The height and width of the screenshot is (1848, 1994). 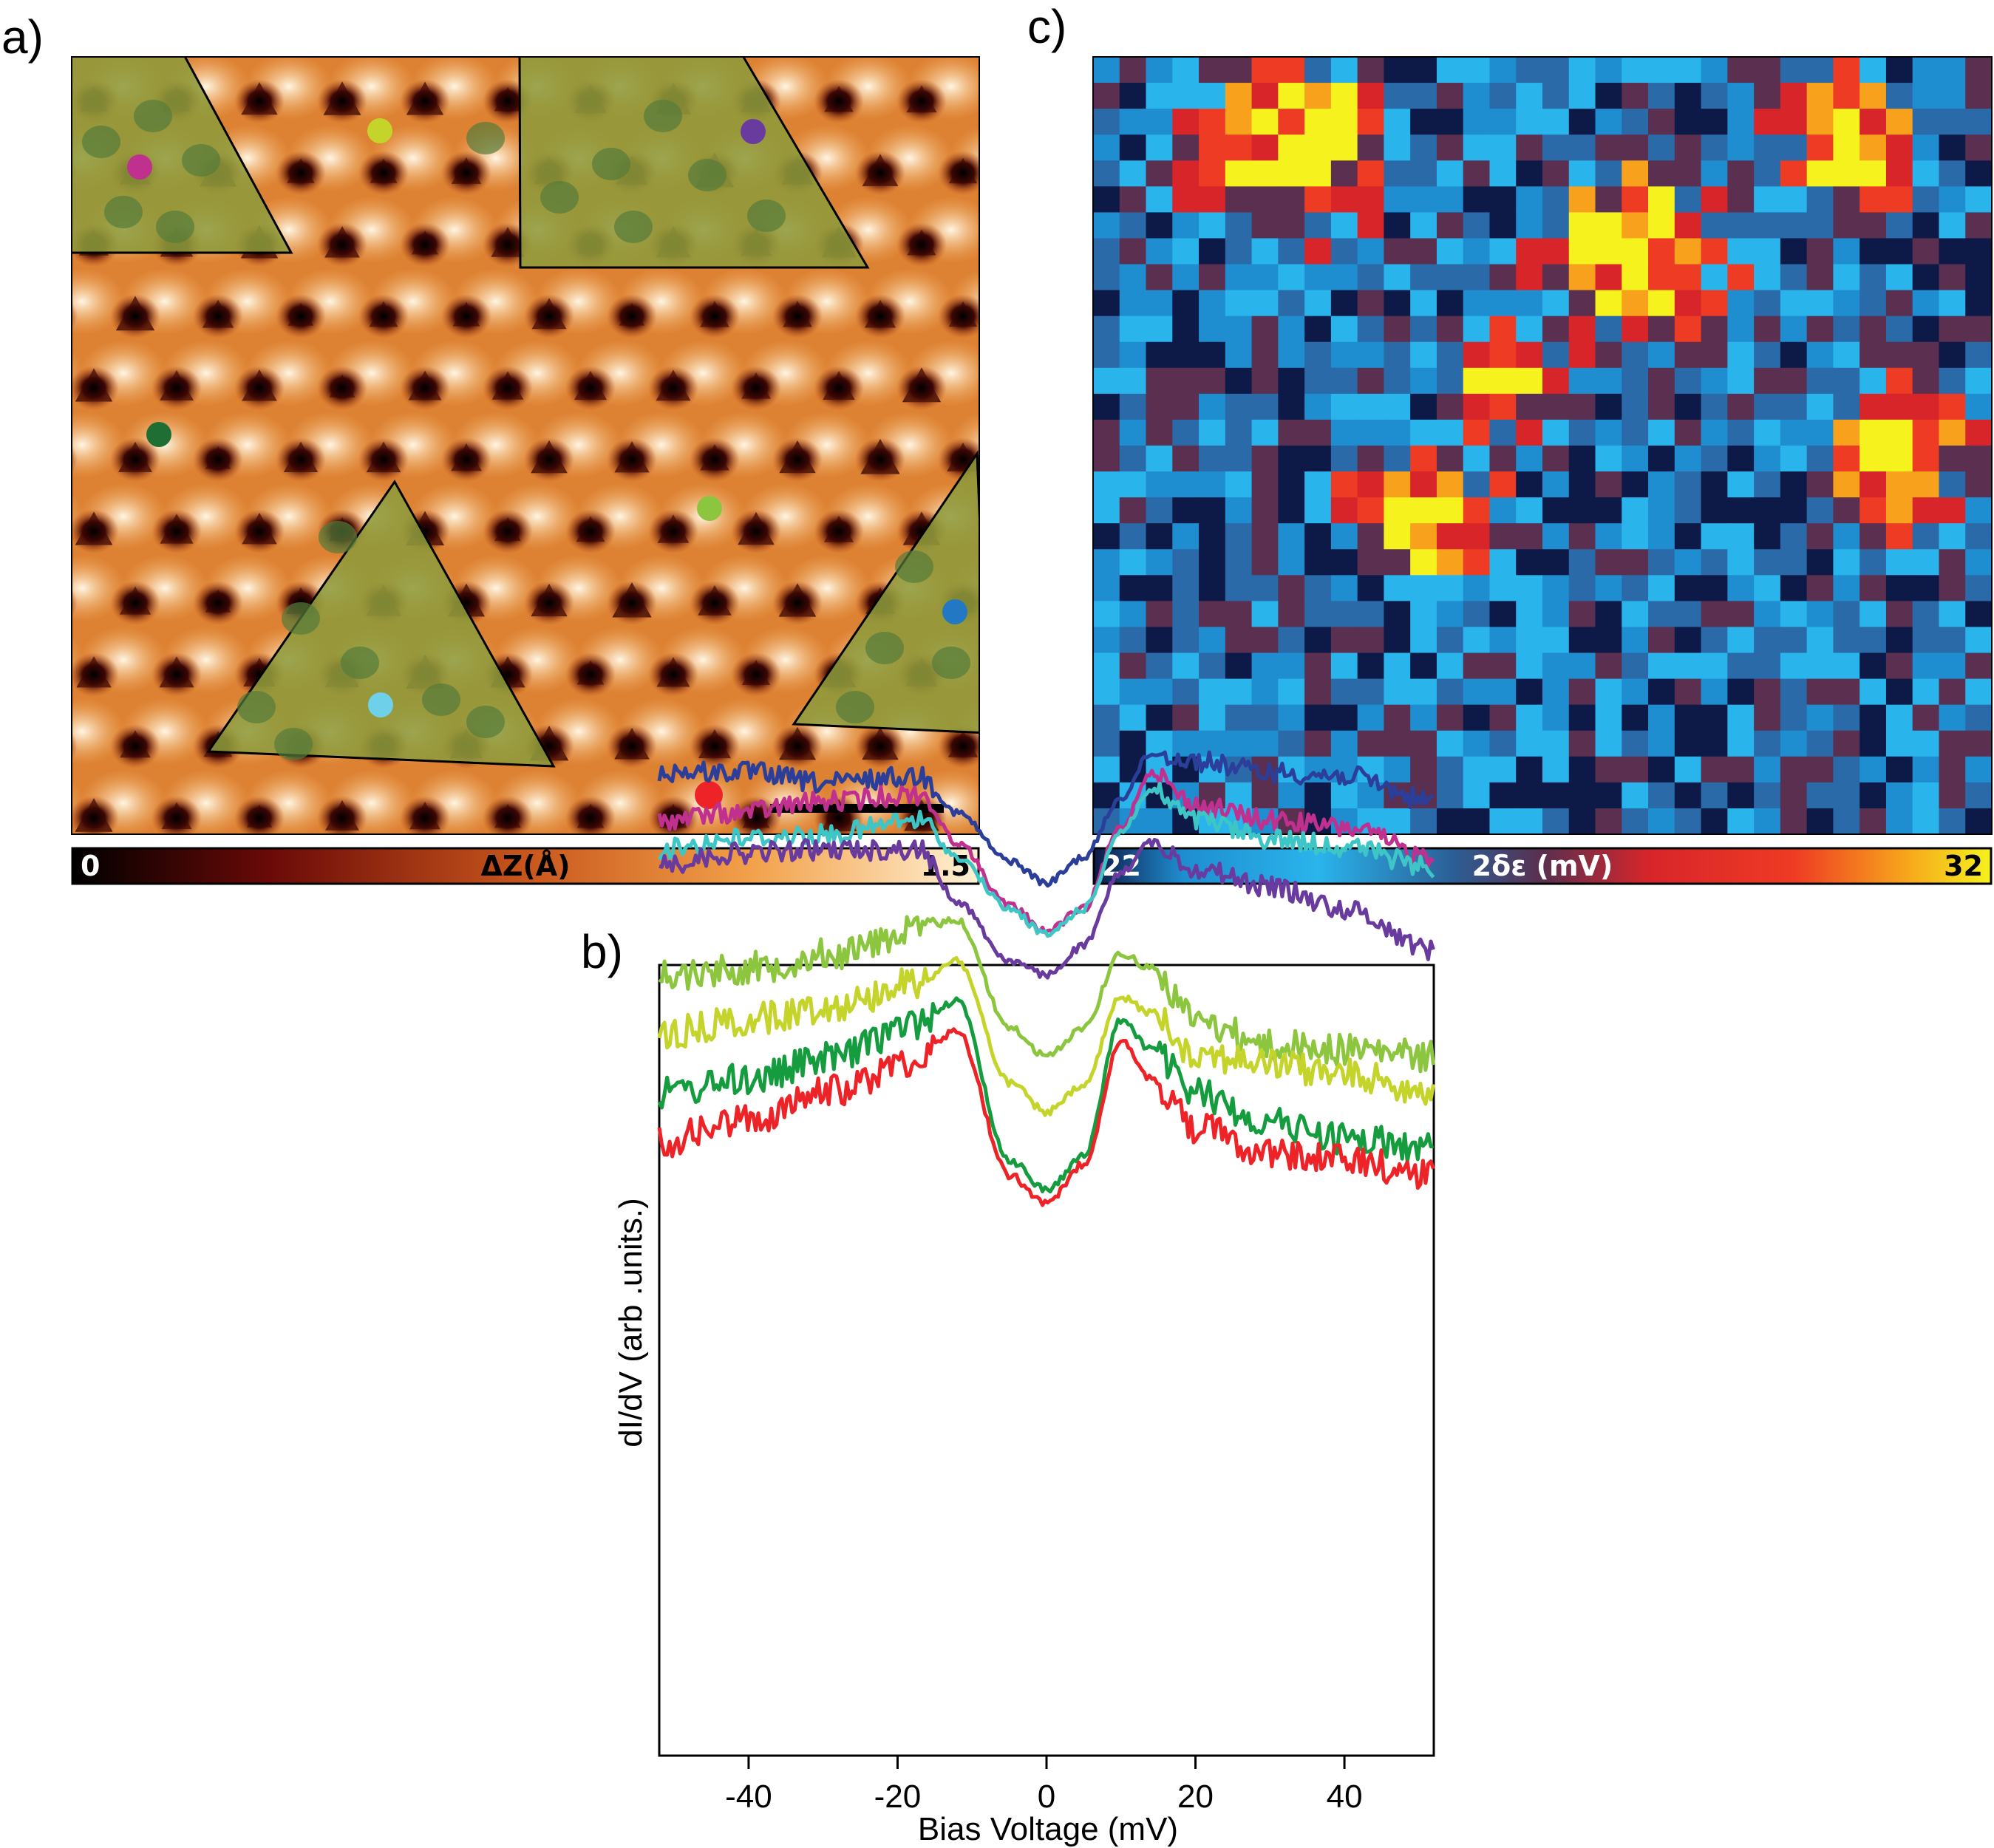 I want to click on panel-label-c: c), so click(x=1047, y=26).